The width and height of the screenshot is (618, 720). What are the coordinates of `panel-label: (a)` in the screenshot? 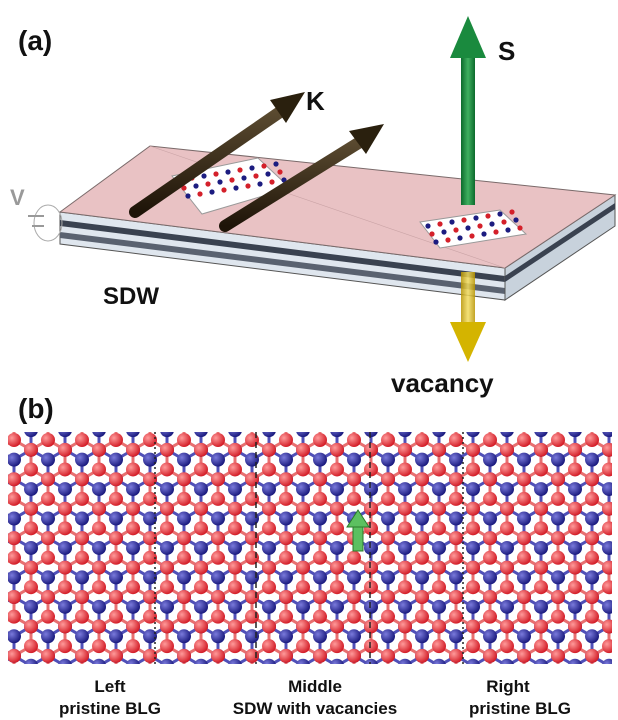 It's located at (35, 40).